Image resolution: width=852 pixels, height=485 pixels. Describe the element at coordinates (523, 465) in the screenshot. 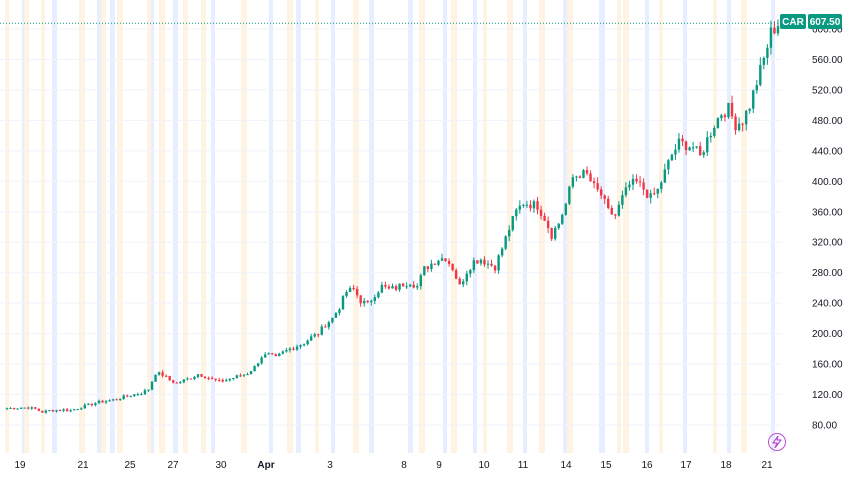

I see `x-tick-label: 11` at that location.